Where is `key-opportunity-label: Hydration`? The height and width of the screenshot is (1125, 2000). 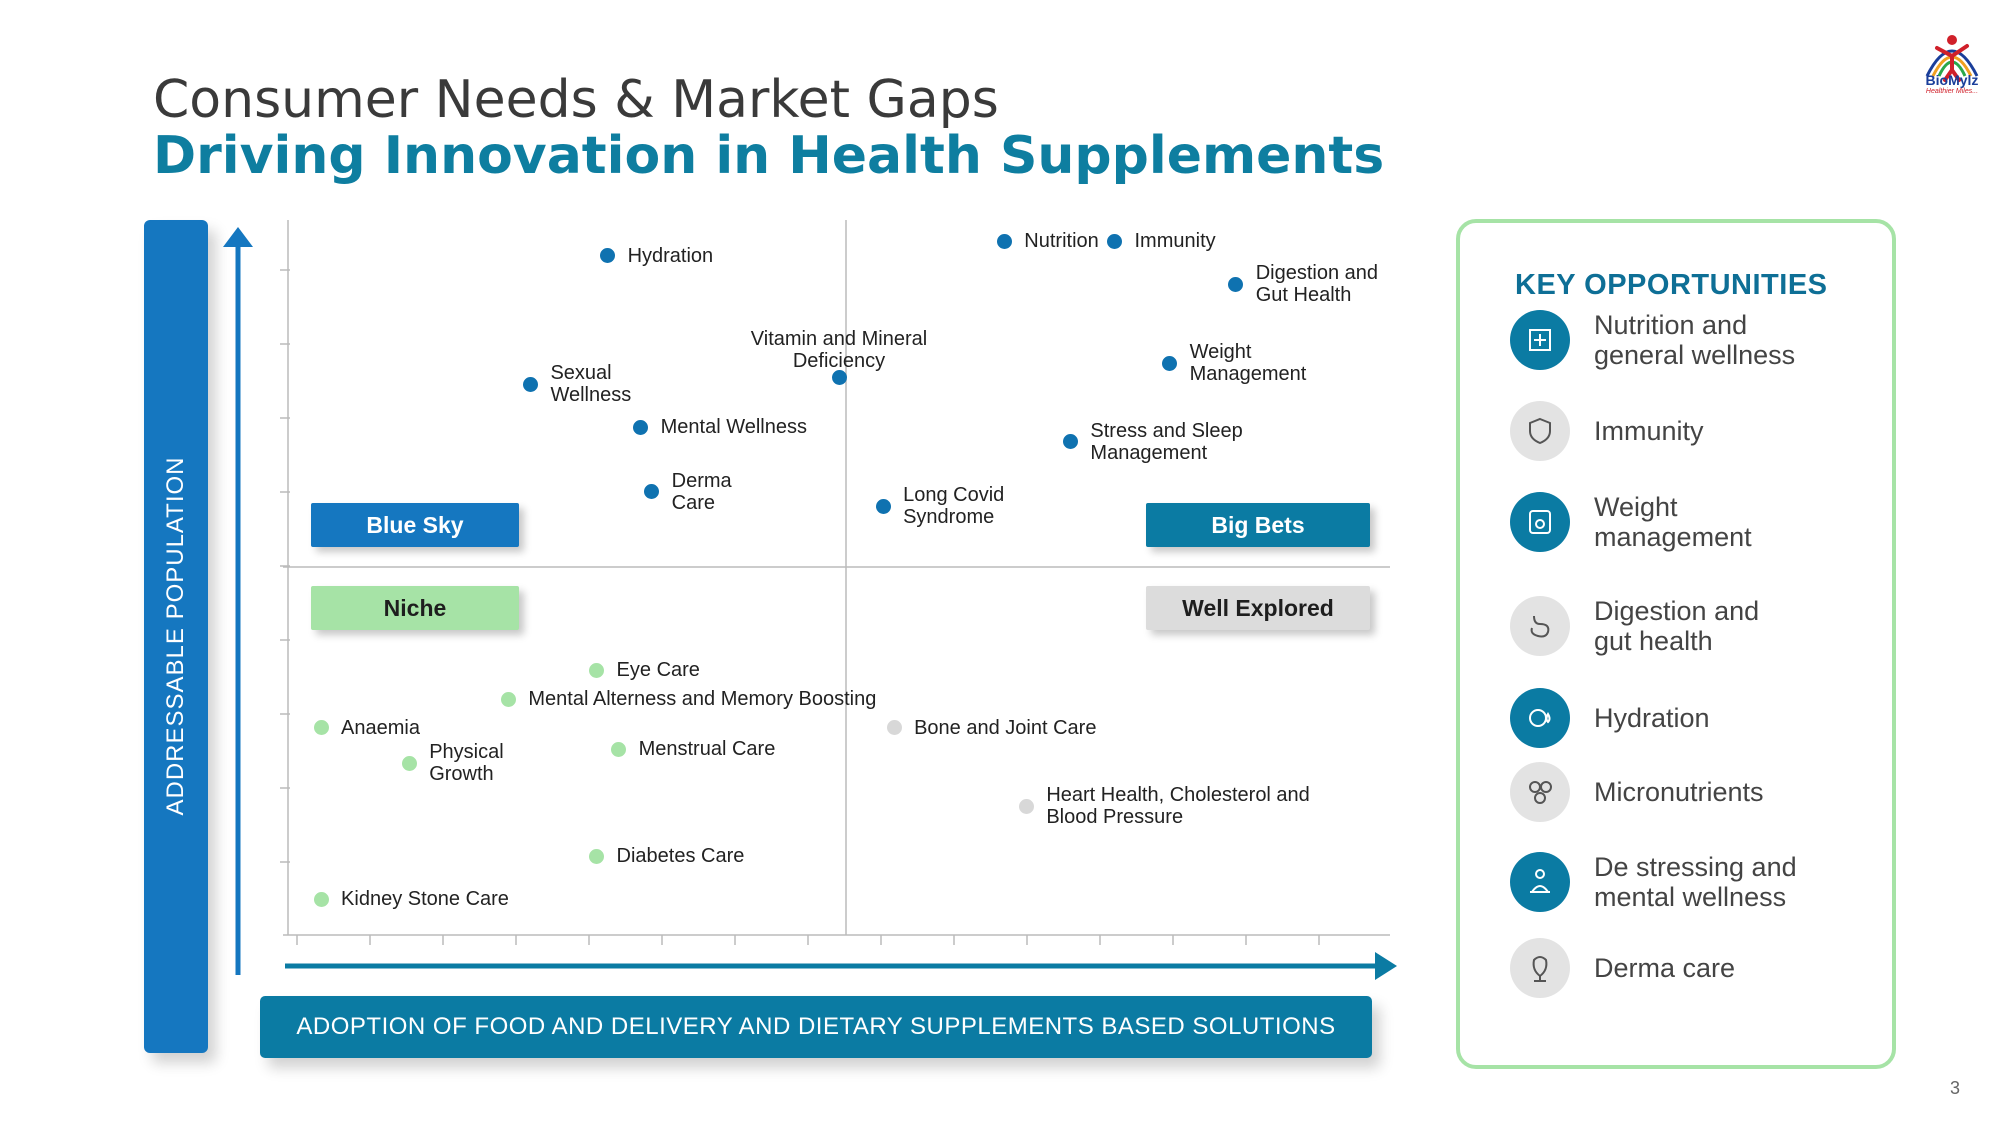
key-opportunity-label: Hydration is located at coordinates (1652, 718).